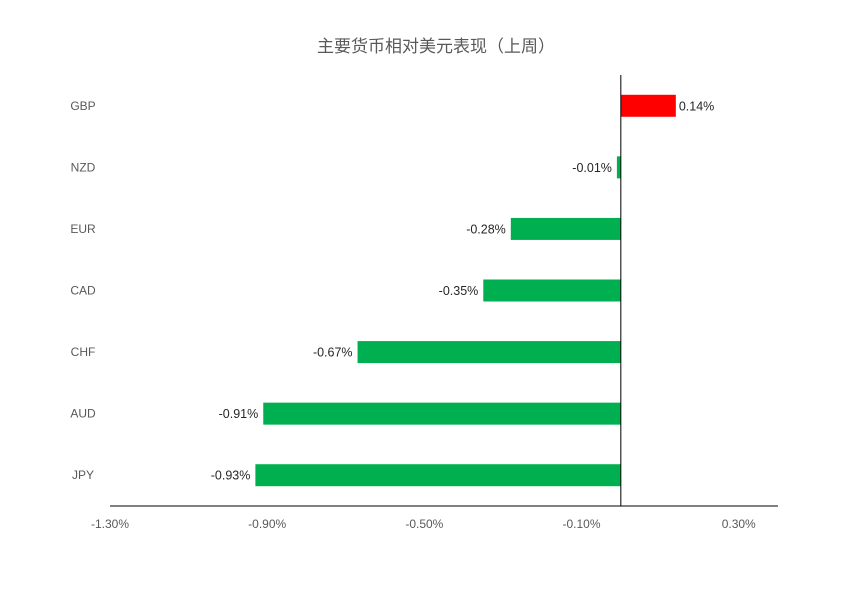 The width and height of the screenshot is (853, 589). Describe the element at coordinates (83, 167) in the screenshot. I see `category-label-nzd: NZD` at that location.